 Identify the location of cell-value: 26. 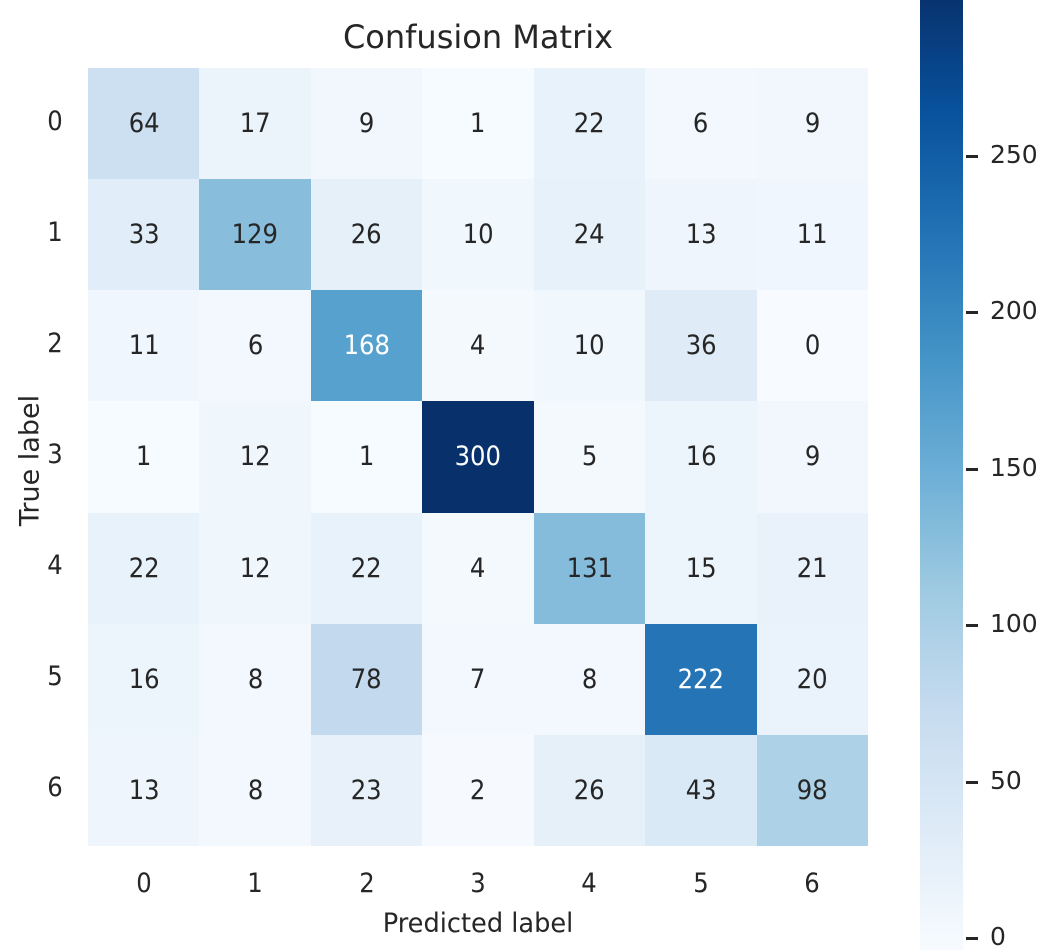
(367, 235).